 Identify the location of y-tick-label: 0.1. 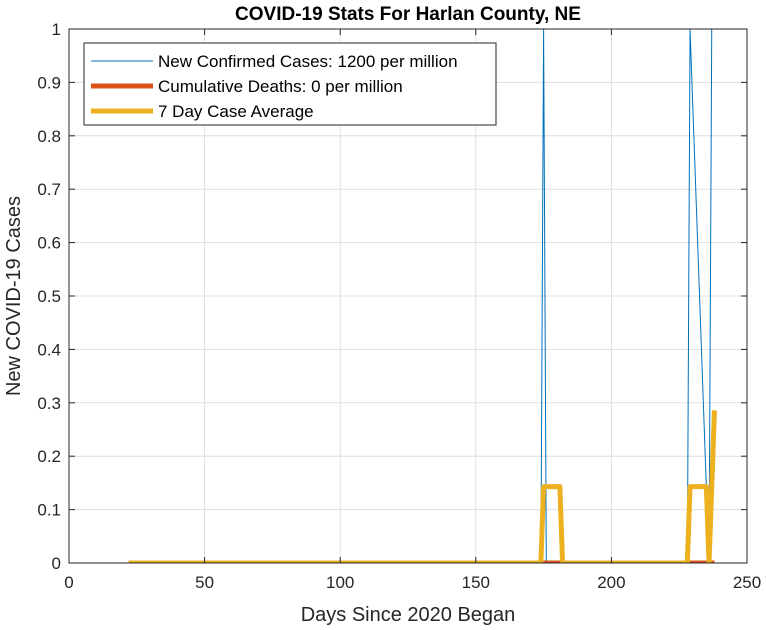
(49, 510).